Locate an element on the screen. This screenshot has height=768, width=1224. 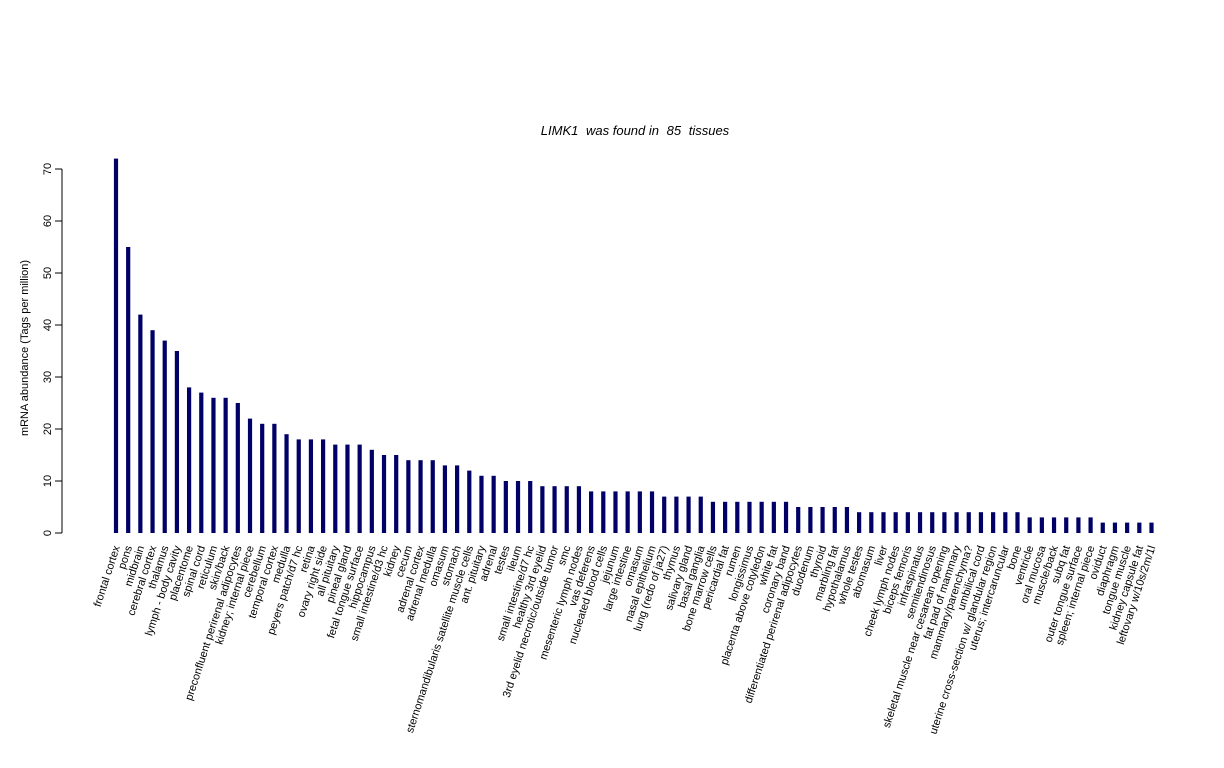
y-tick-label: 20 is located at coordinates (48, 429).